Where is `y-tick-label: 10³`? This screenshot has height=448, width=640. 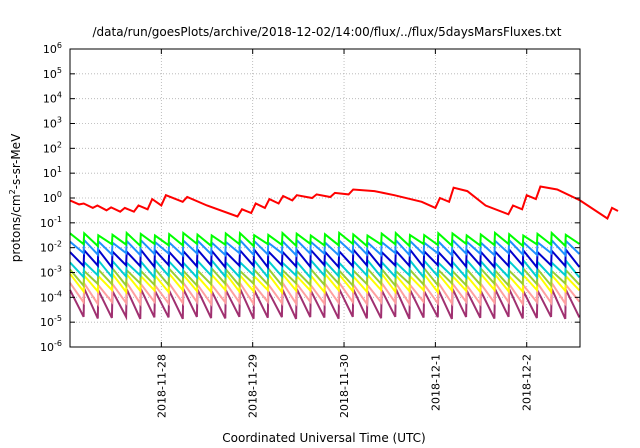
y-tick-label: 10³ is located at coordinates (52, 123).